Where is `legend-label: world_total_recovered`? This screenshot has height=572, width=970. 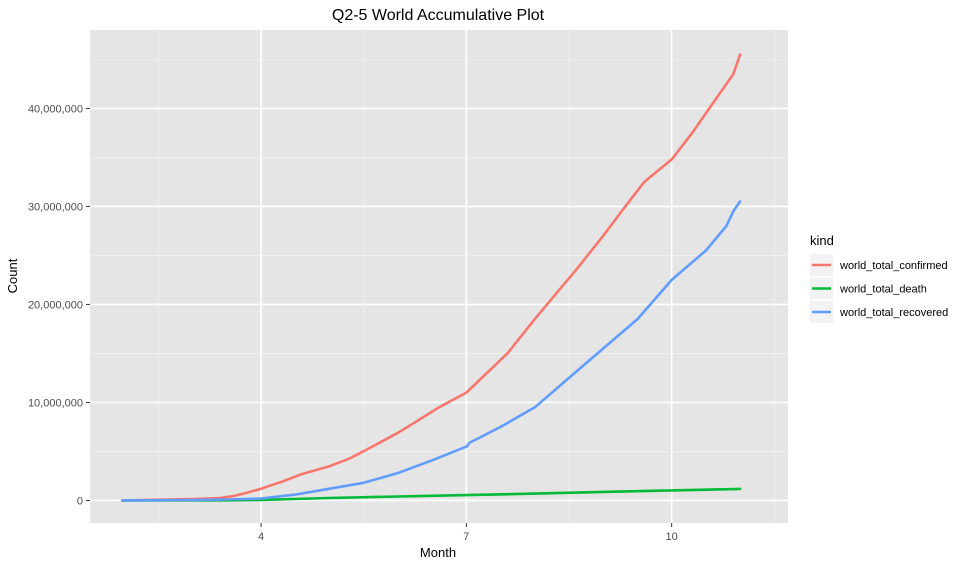 legend-label: world_total_recovered is located at coordinates (893, 313).